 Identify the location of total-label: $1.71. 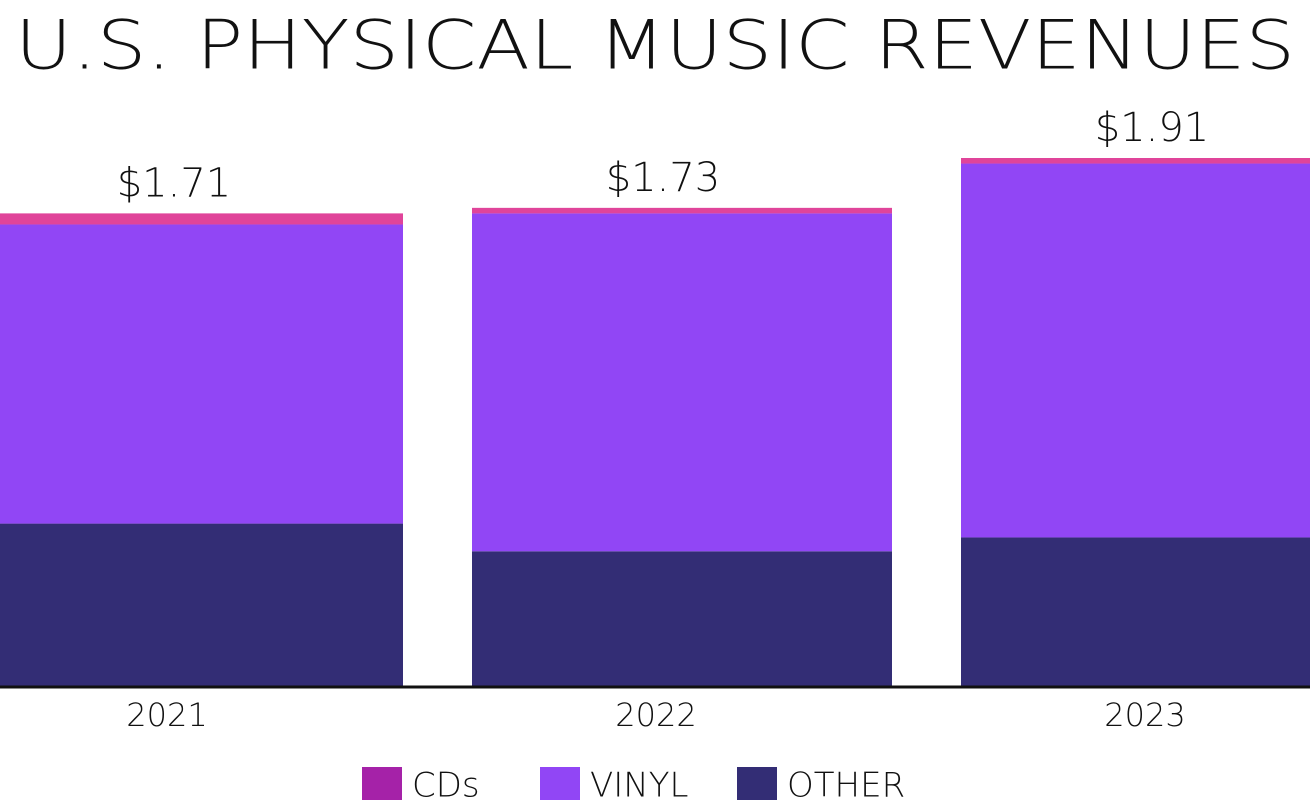
(174, 183).